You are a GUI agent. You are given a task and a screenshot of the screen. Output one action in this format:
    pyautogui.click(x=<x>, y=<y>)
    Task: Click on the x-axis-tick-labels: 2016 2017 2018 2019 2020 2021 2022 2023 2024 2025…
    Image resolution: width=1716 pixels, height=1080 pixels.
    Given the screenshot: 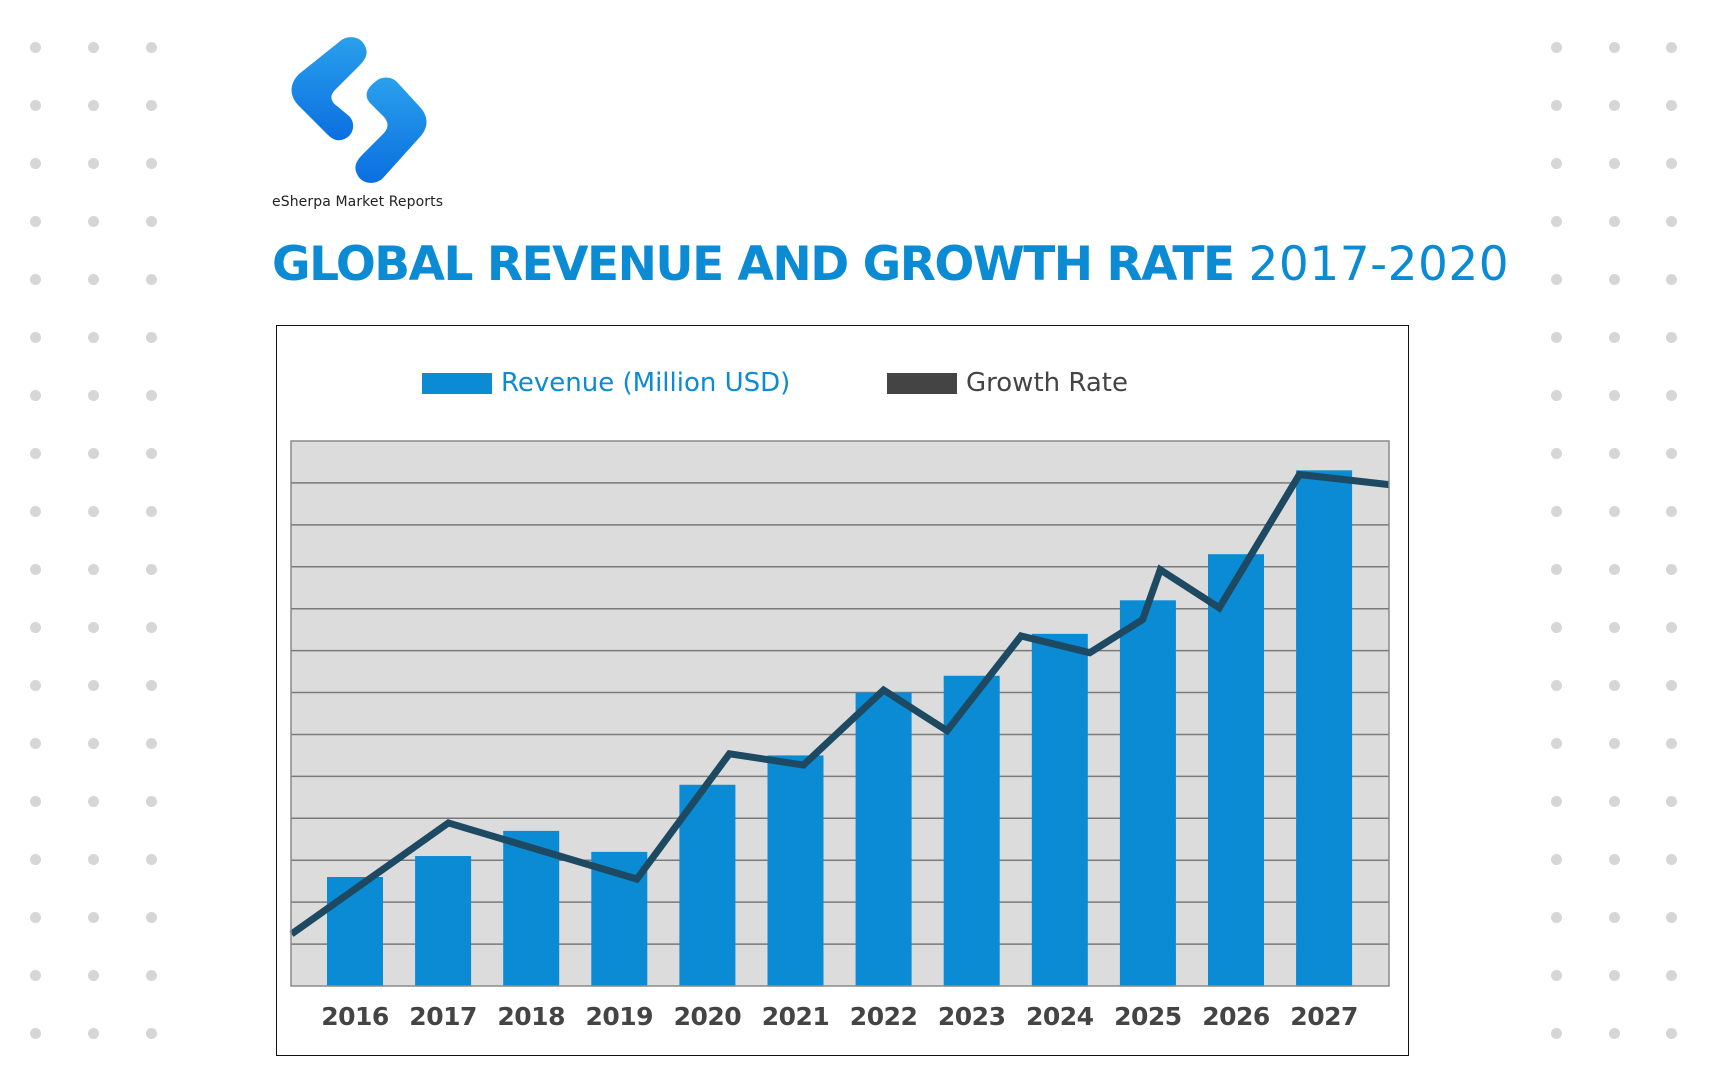 What is the action you would take?
    pyautogui.click(x=839, y=1016)
    